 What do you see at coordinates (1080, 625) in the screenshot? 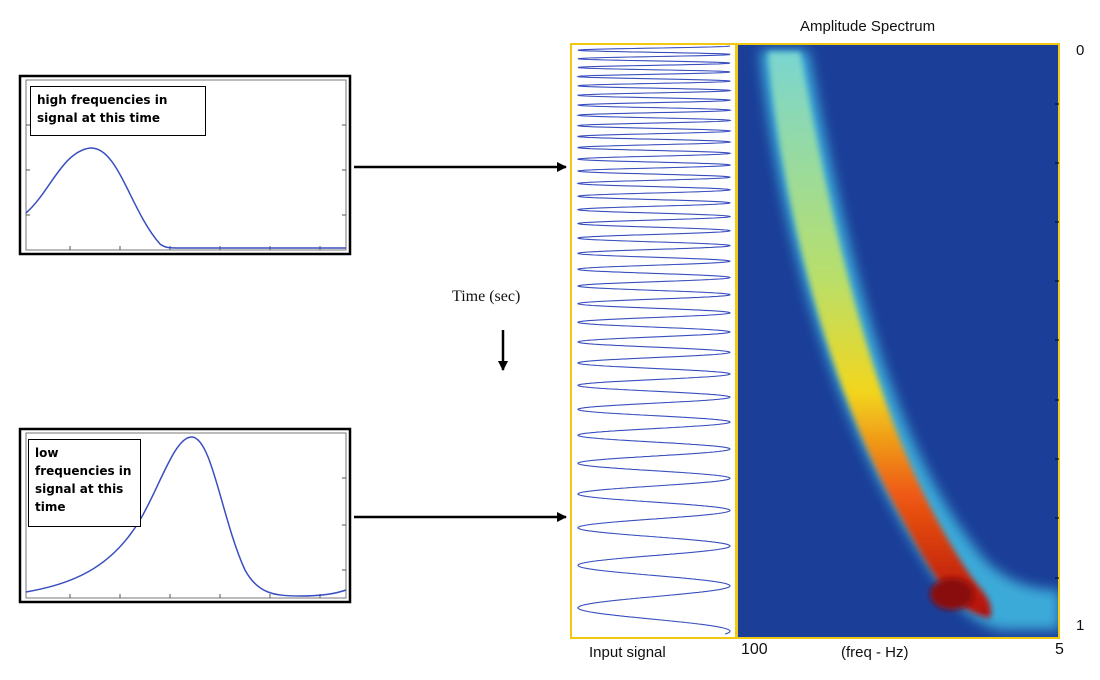
I see `time-end-label: 1` at bounding box center [1080, 625].